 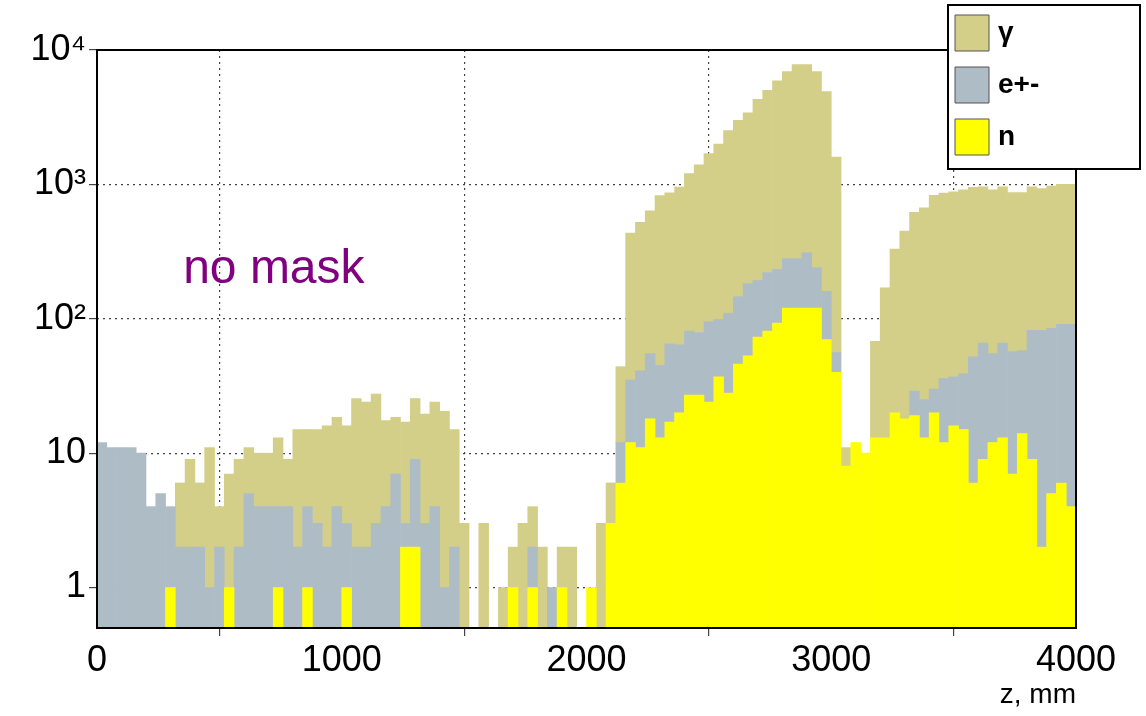 What do you see at coordinates (65, 451) in the screenshot?
I see `y-tick-label: 10` at bounding box center [65, 451].